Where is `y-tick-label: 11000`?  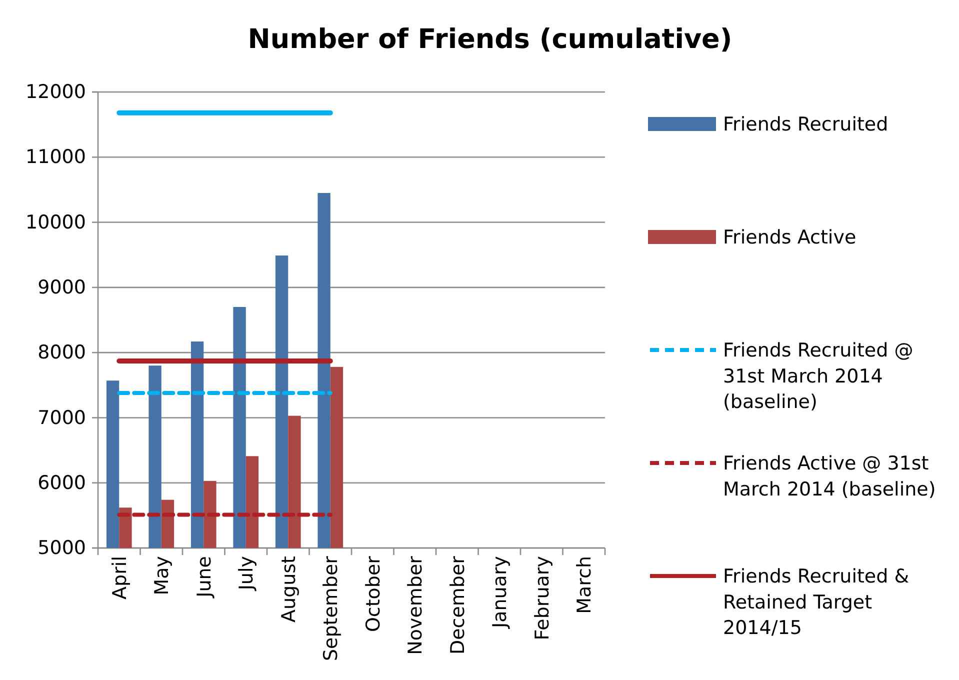
y-tick-label: 11000 is located at coordinates (56, 157).